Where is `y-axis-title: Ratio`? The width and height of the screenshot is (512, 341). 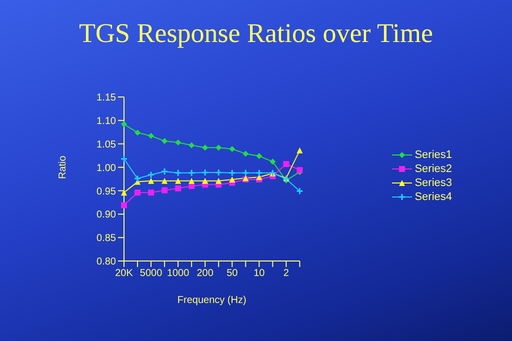
y-axis-title: Ratio is located at coordinates (63, 167).